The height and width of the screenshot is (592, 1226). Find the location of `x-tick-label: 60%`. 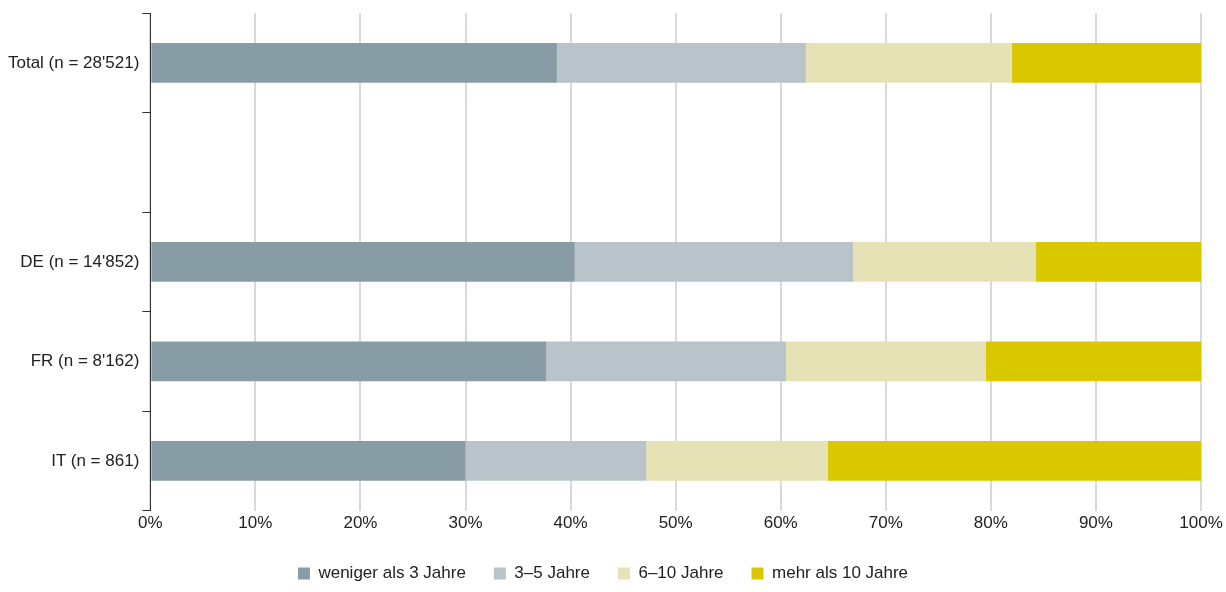

x-tick-label: 60% is located at coordinates (780, 523).